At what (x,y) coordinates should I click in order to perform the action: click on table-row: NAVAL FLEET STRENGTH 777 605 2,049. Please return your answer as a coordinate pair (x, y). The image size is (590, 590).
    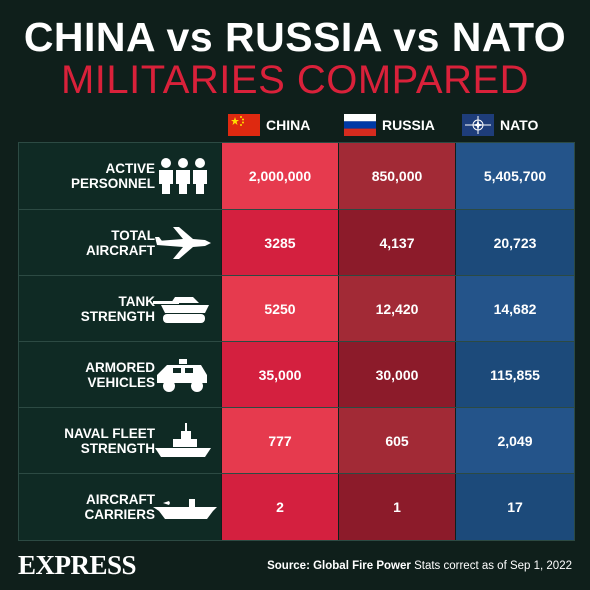
    Looking at the image, I should click on (296, 440).